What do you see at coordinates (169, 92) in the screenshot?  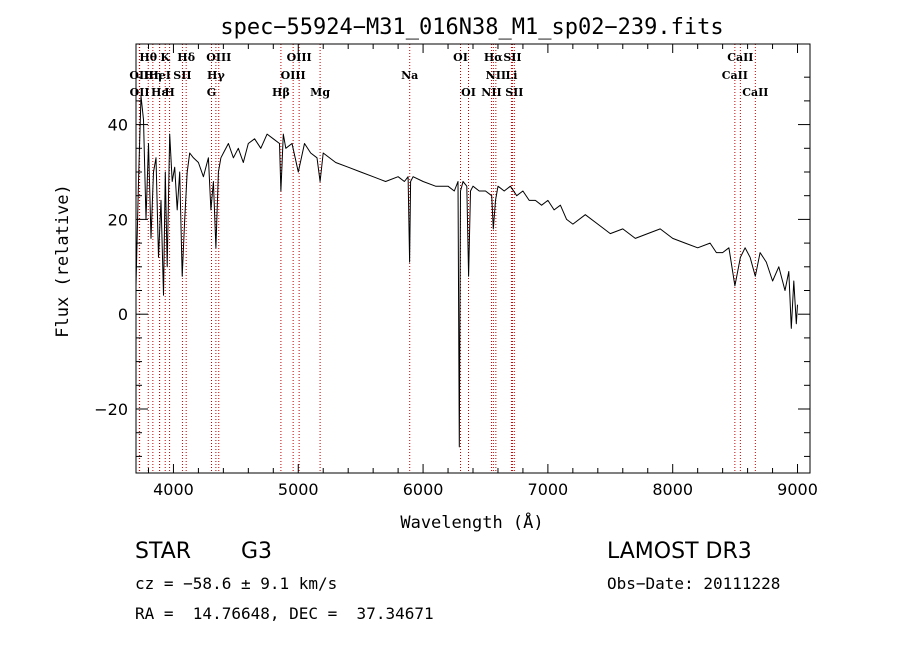 I see `line-label-8: H` at bounding box center [169, 92].